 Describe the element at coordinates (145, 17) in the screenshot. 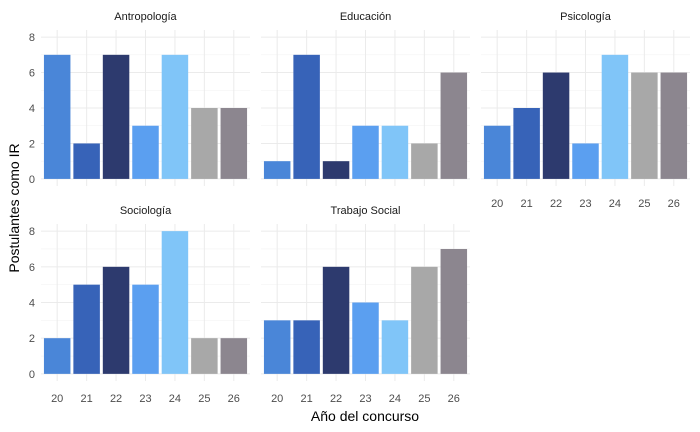

I see `facet-title: Antropología` at that location.